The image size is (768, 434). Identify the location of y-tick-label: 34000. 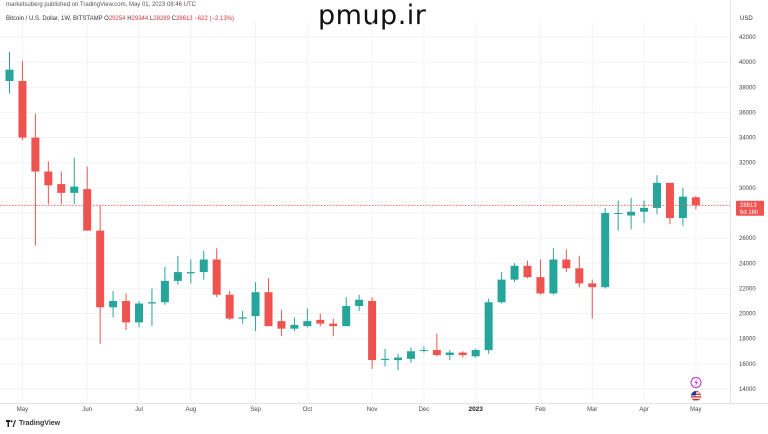
(747, 139).